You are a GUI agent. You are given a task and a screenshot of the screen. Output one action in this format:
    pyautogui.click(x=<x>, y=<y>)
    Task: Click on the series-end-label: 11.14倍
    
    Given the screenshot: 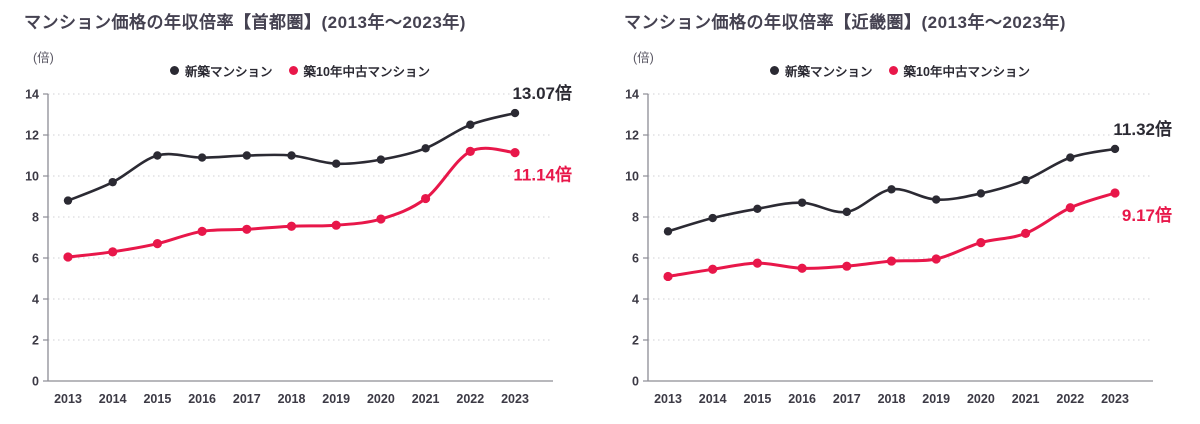 What is the action you would take?
    pyautogui.click(x=542, y=175)
    